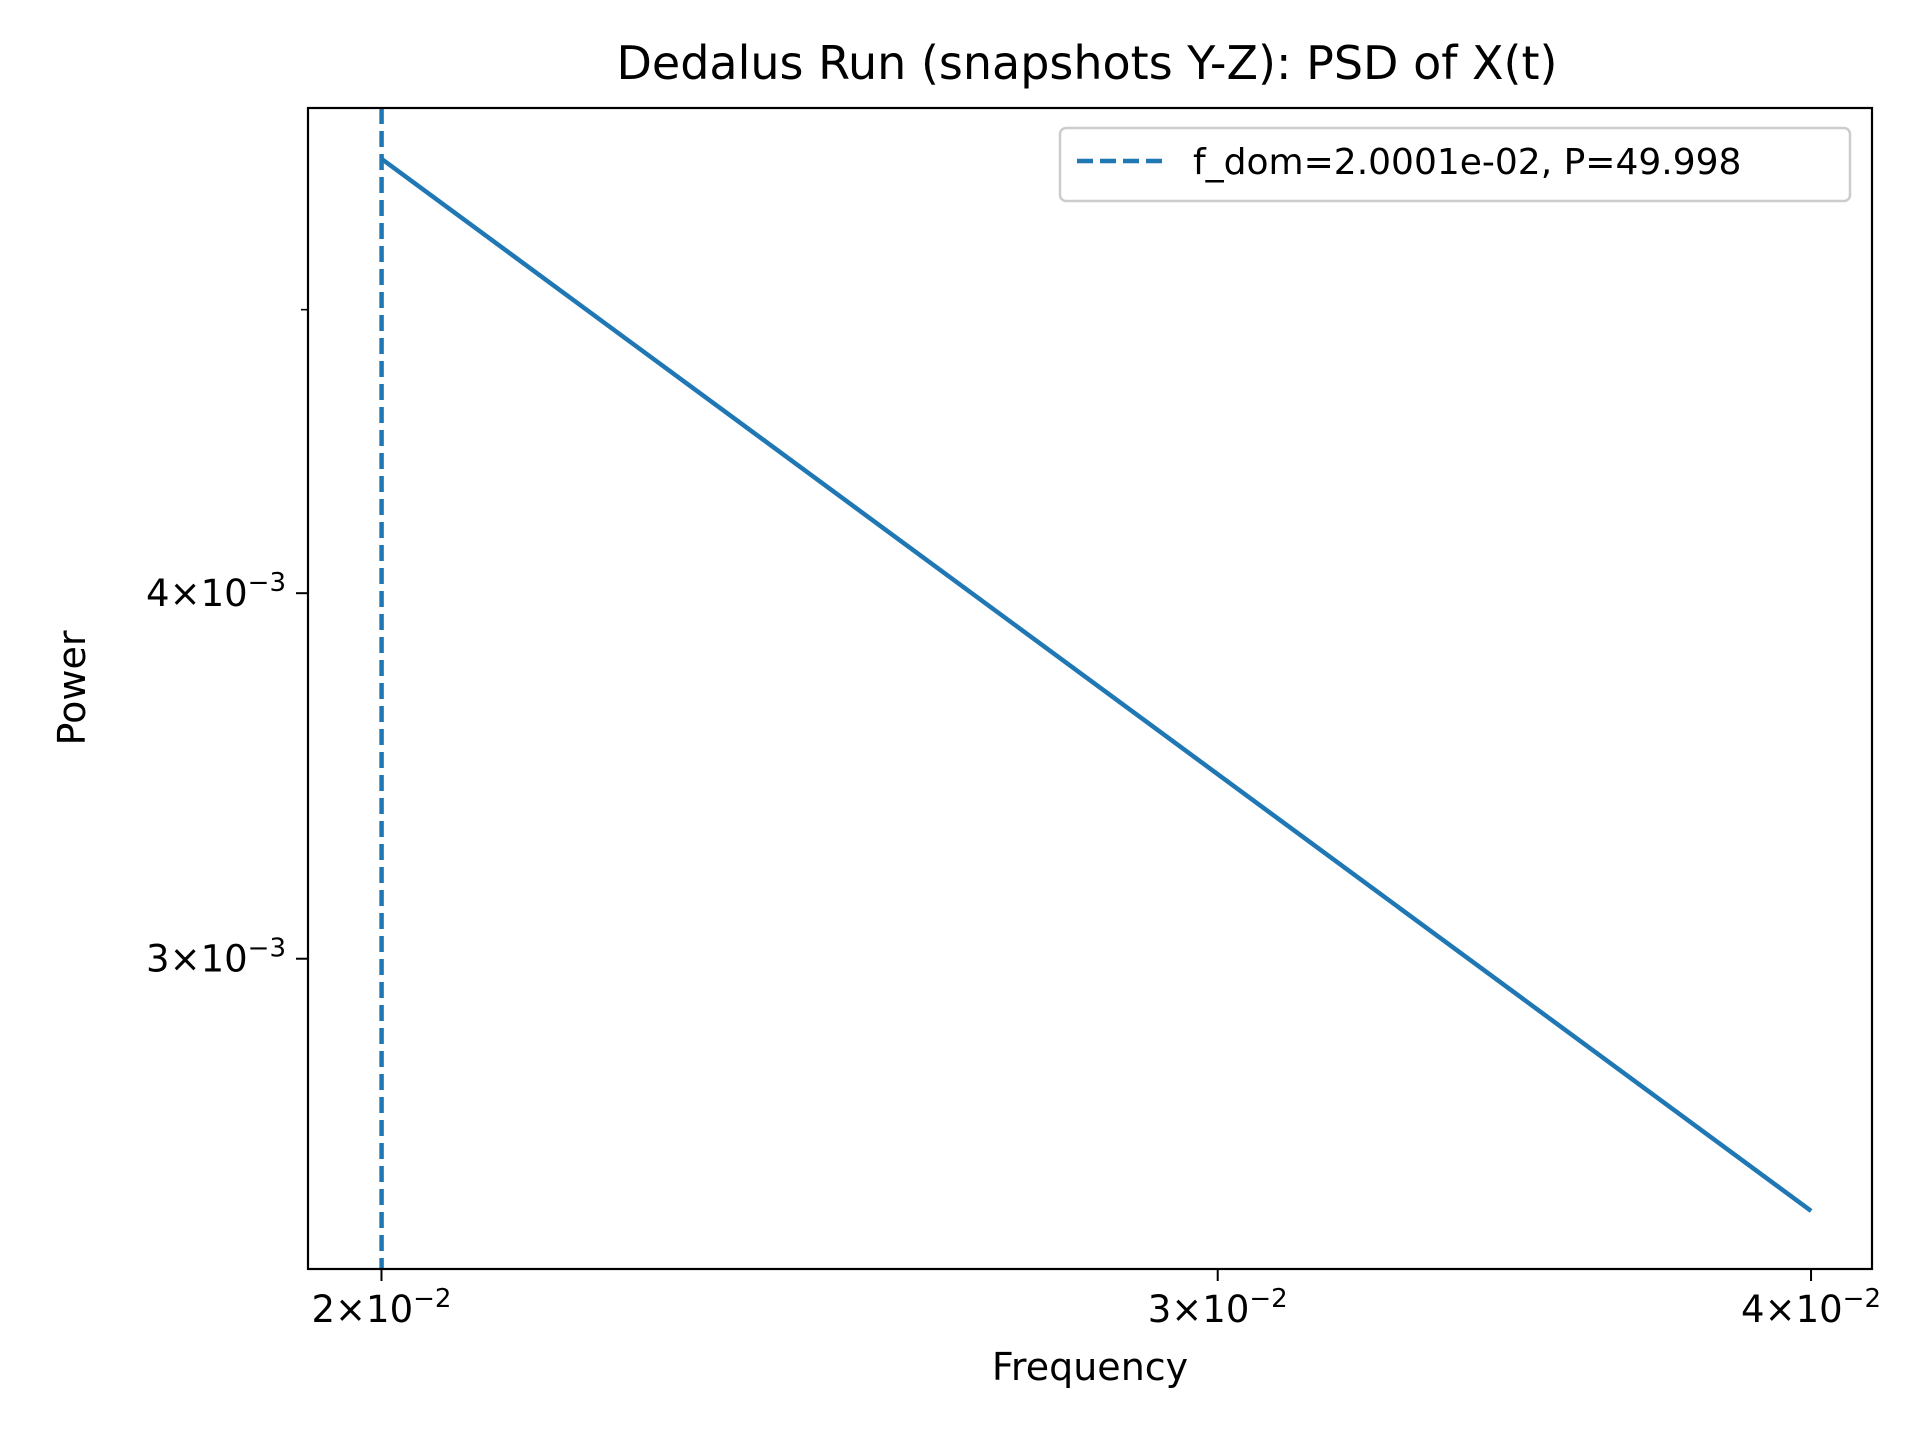 The width and height of the screenshot is (1920, 1440). I want to click on x-tick-label: 2×10⁻², so click(382, 1307).